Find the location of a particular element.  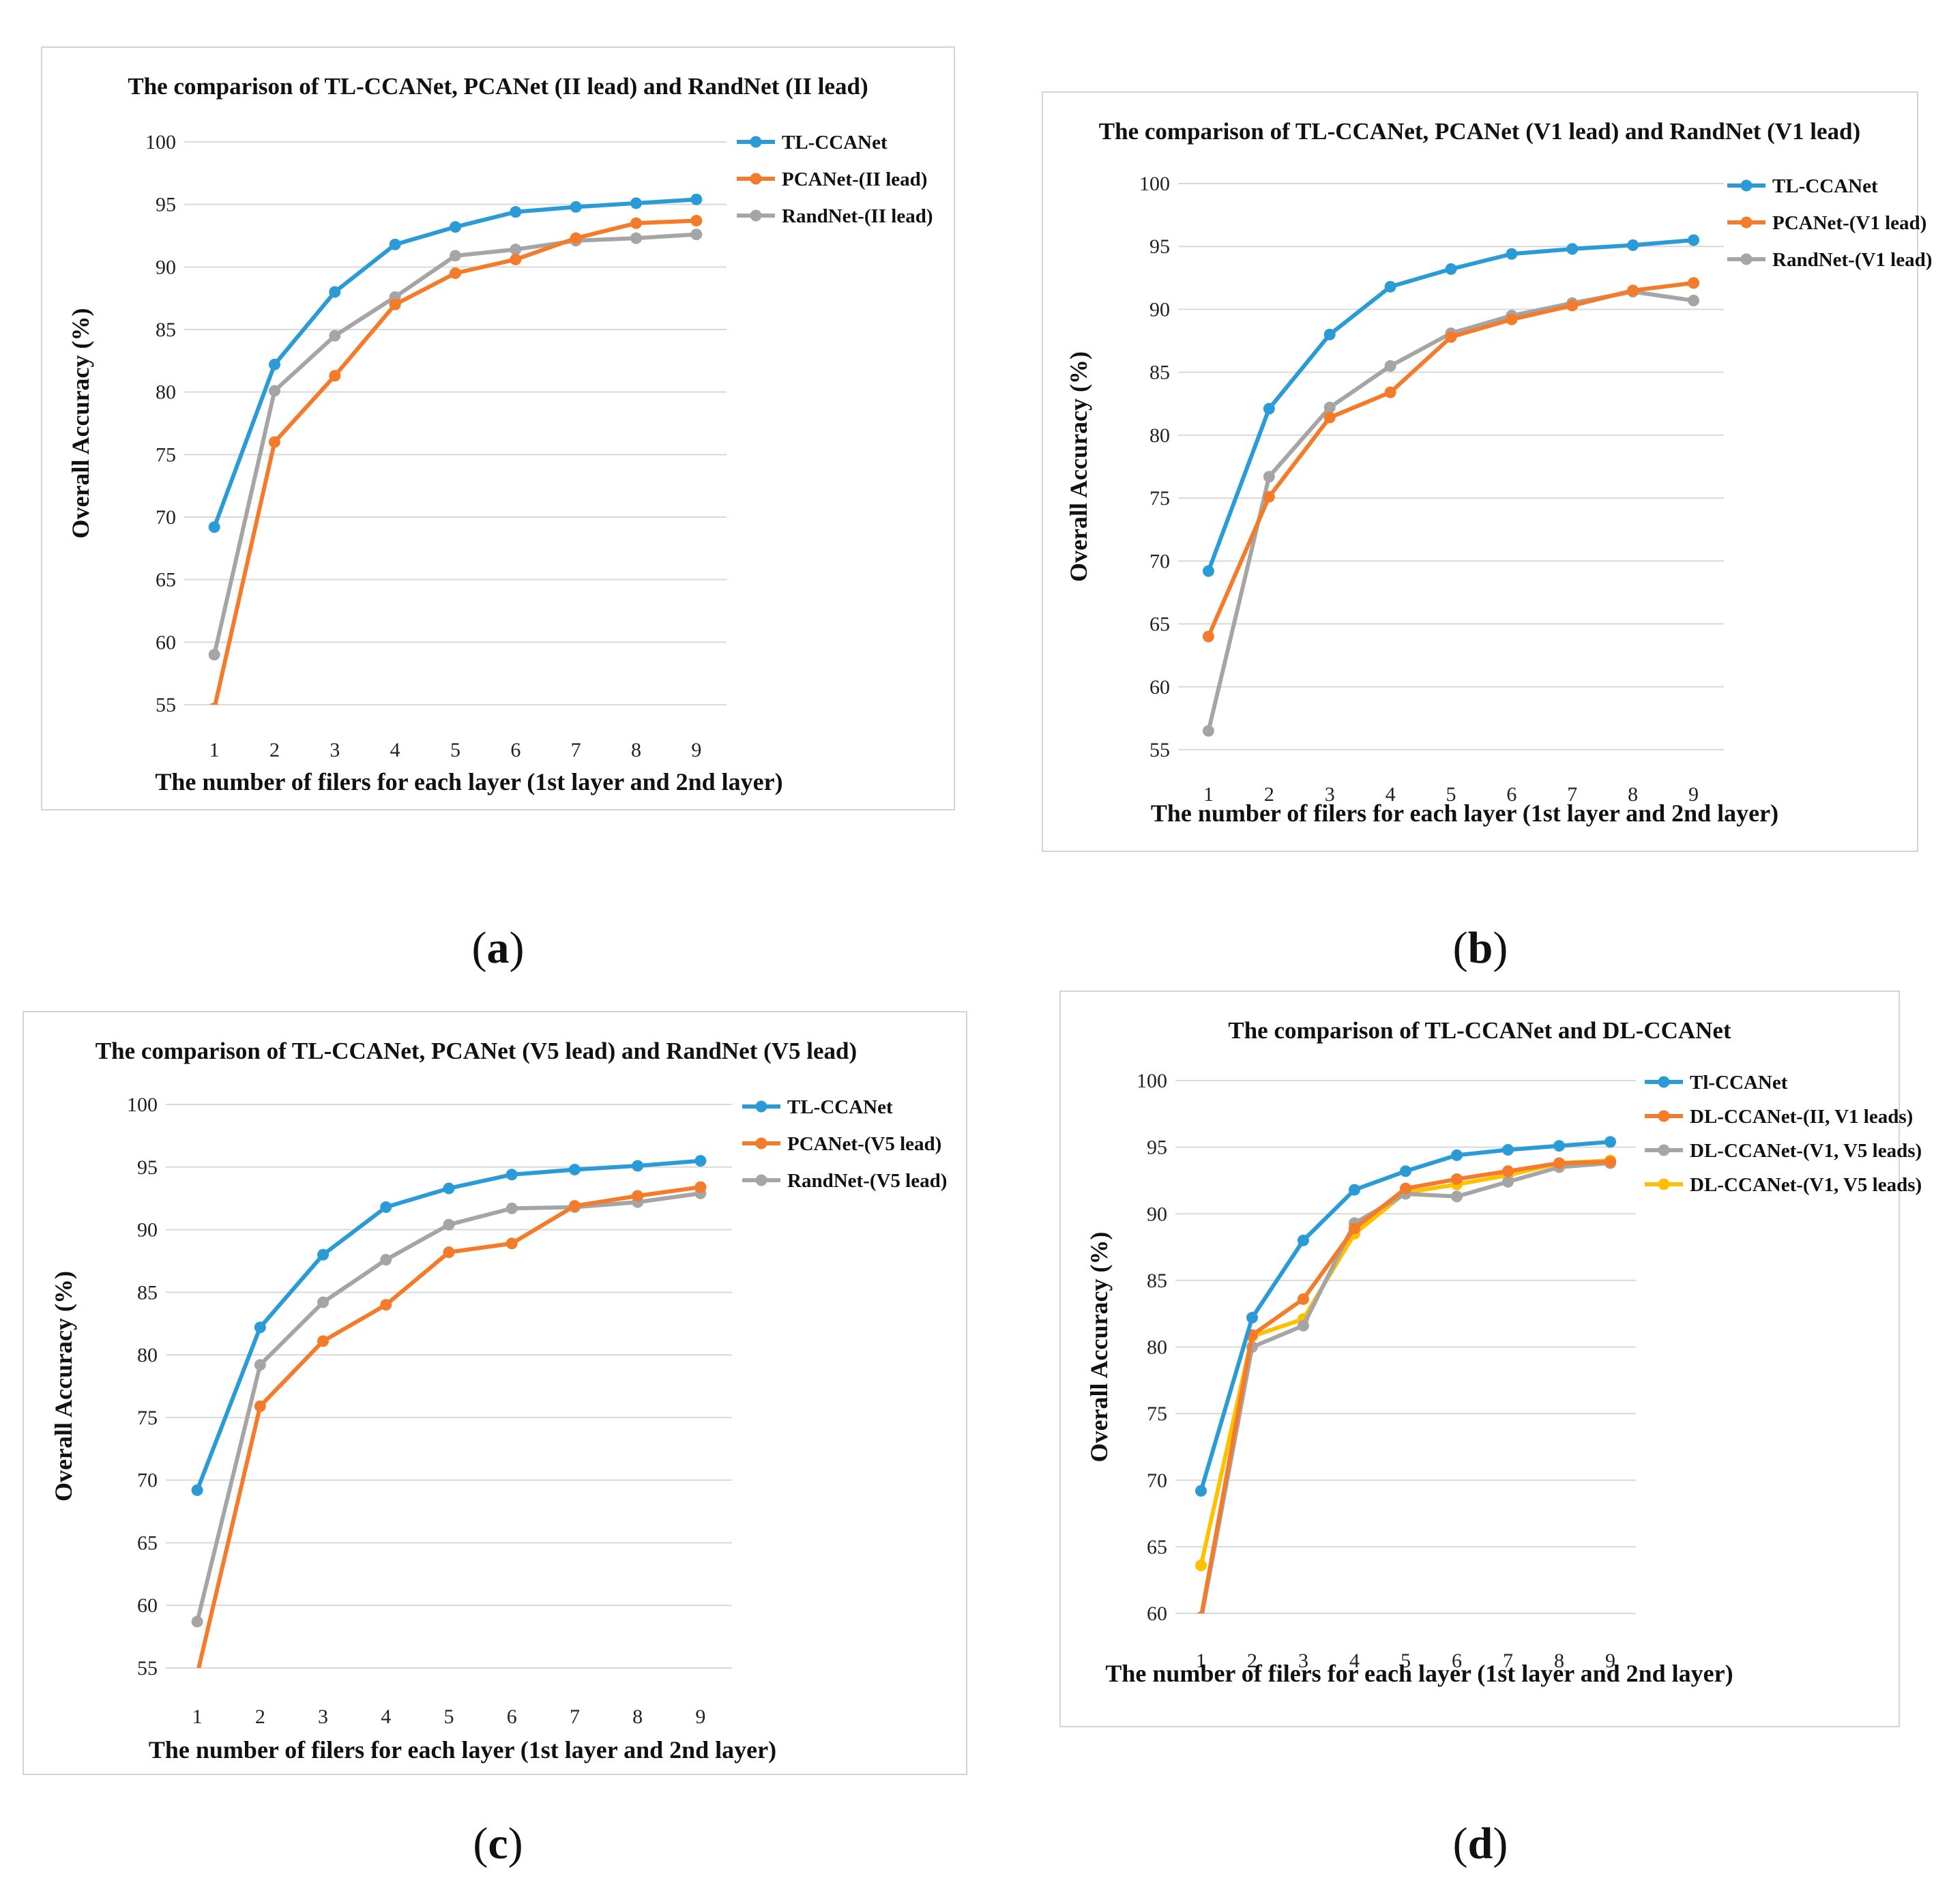

y-tick-label: 55 is located at coordinates (166, 705).